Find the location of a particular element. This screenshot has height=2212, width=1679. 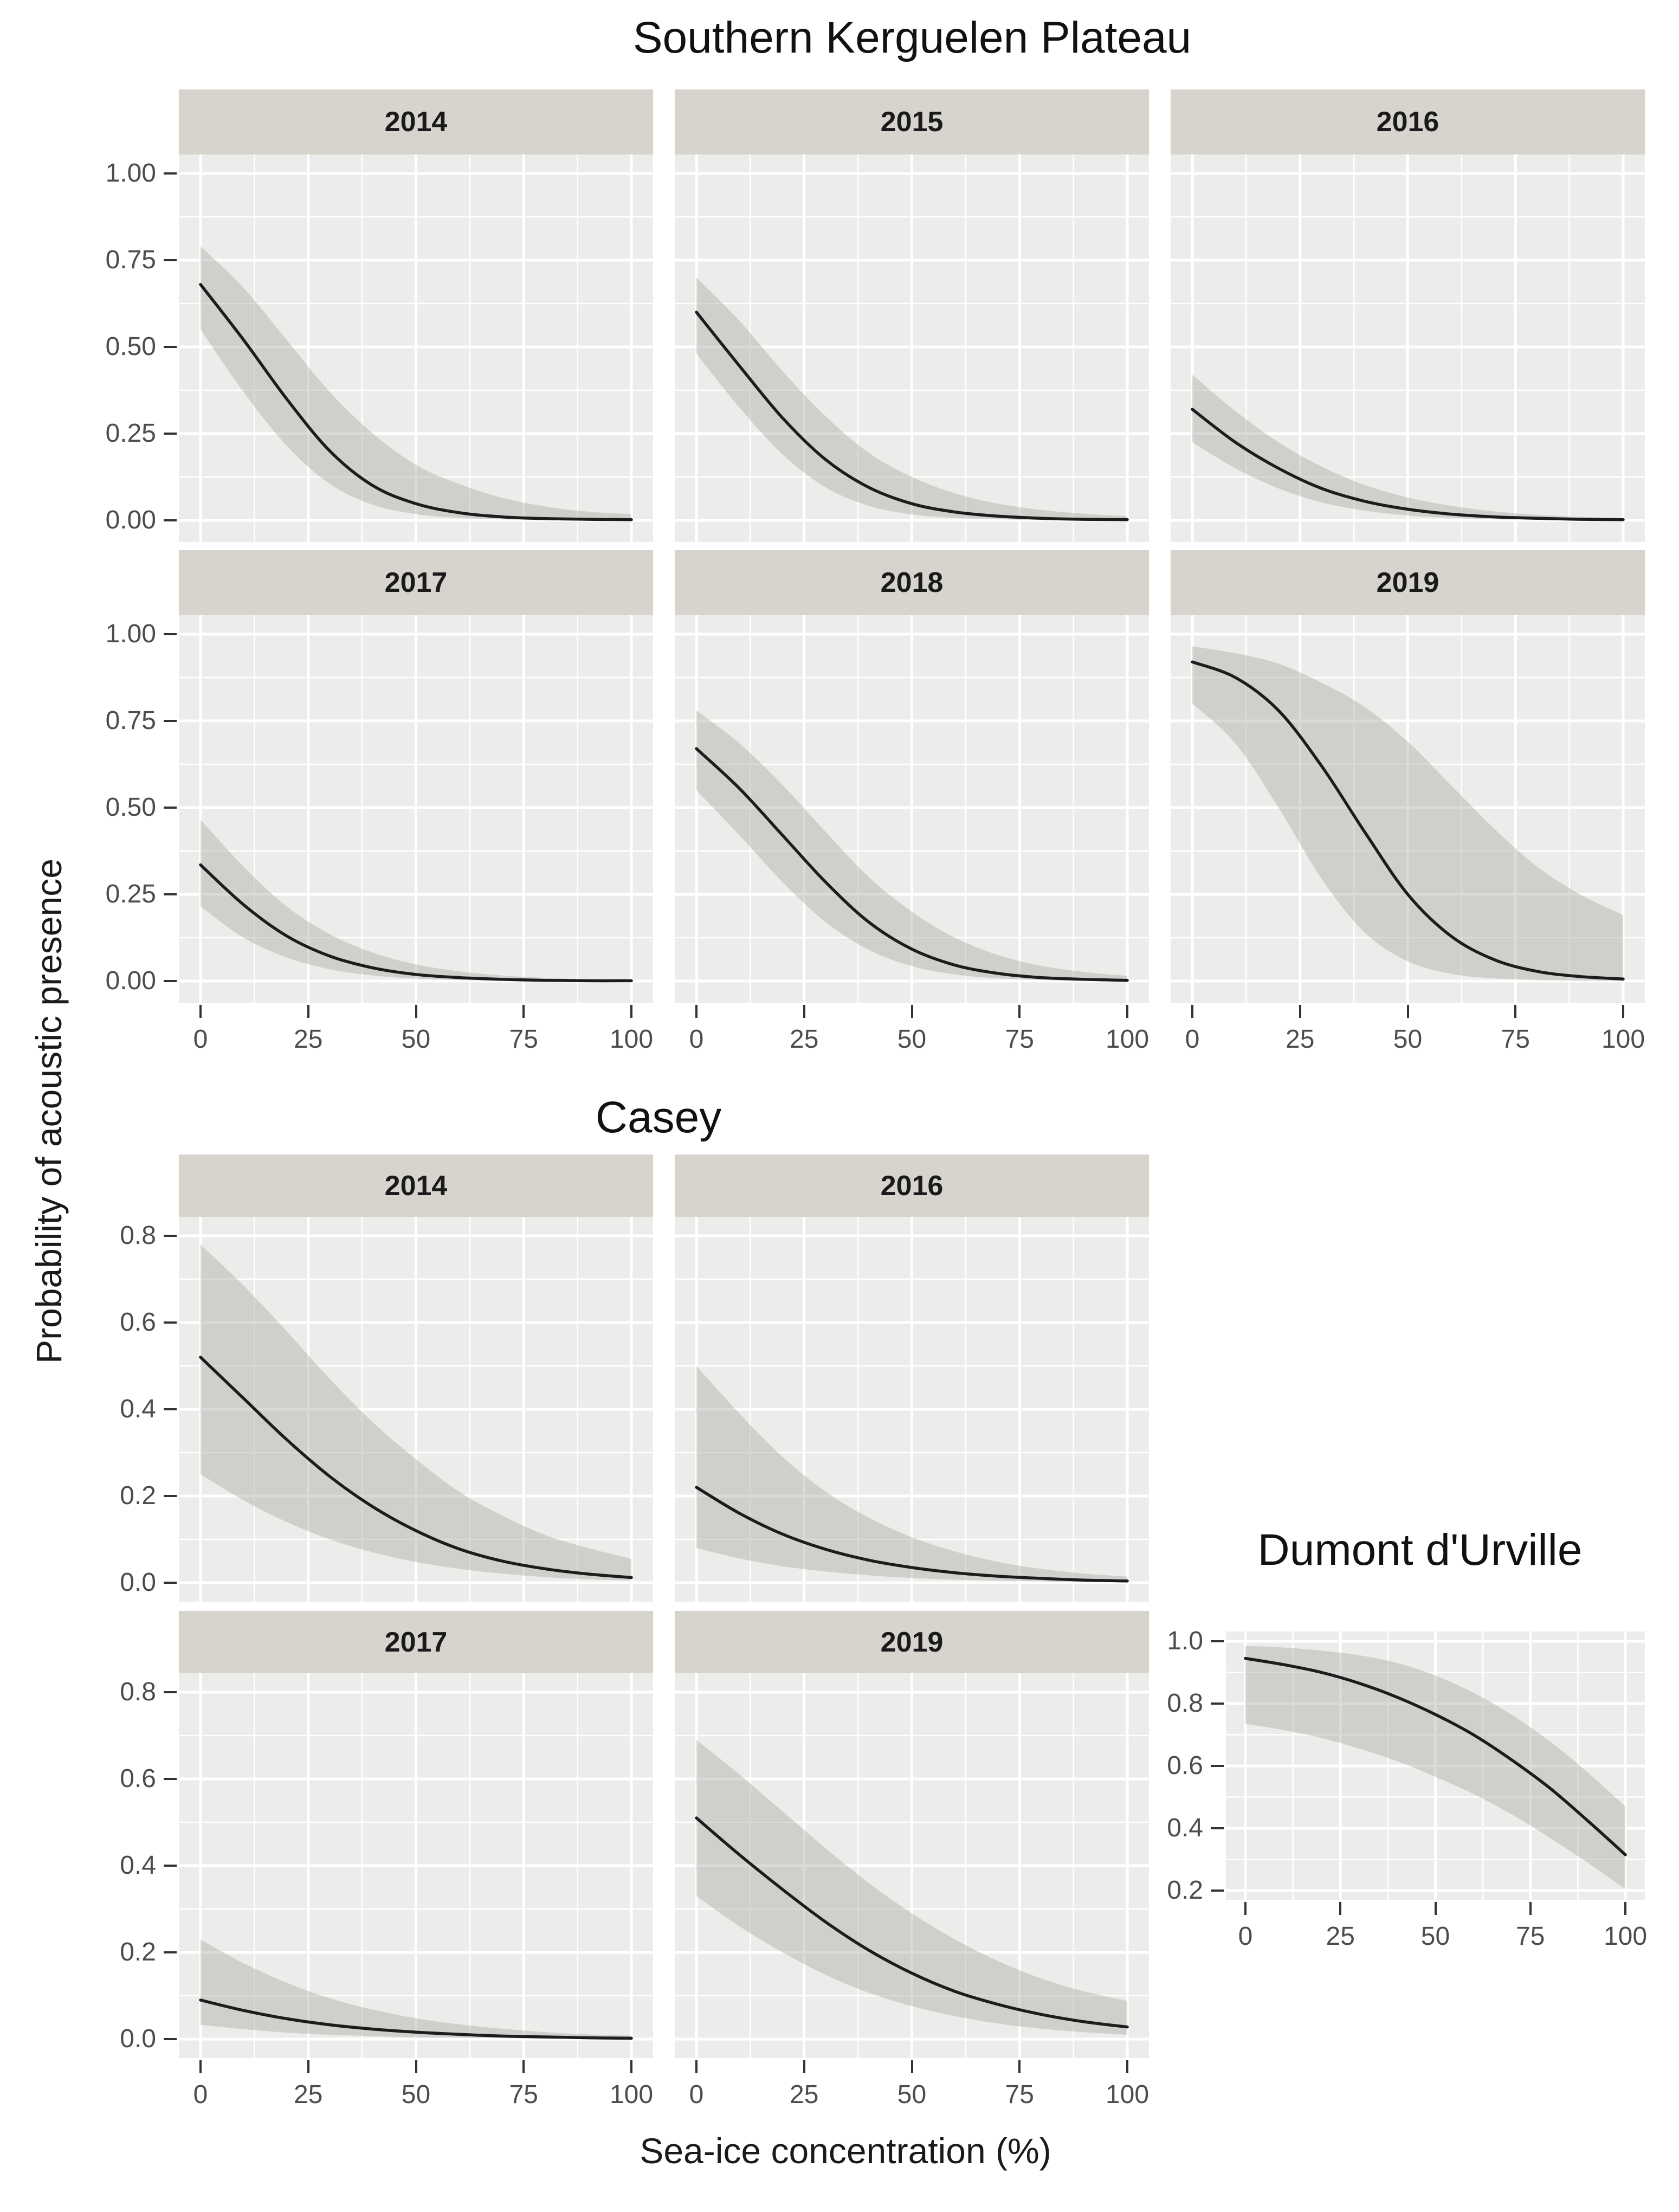

facet-panel-2019 is located at coordinates (1408, 809).